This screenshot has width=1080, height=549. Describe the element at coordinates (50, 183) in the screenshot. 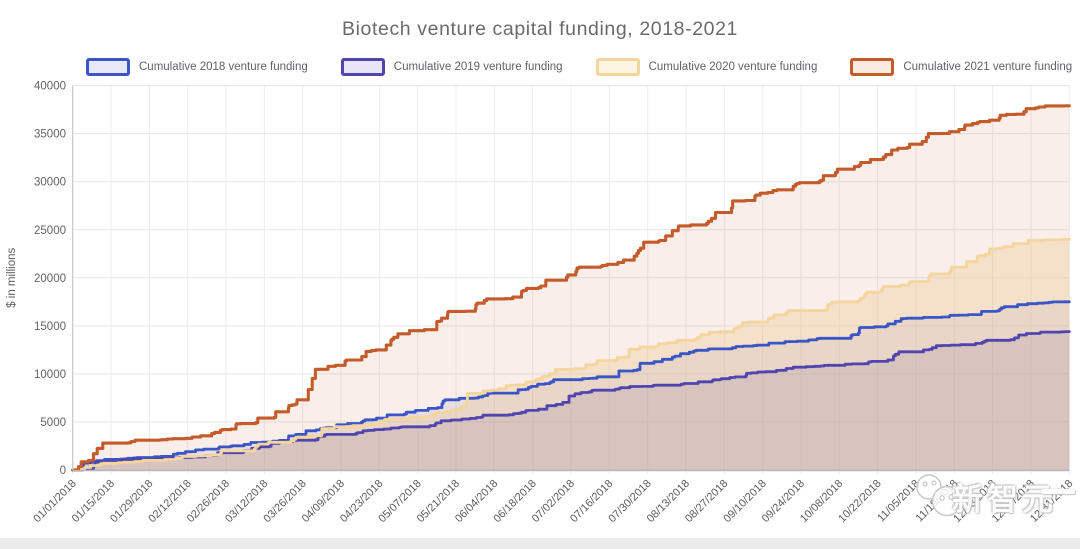

I see `svg-text: 30000` at that location.